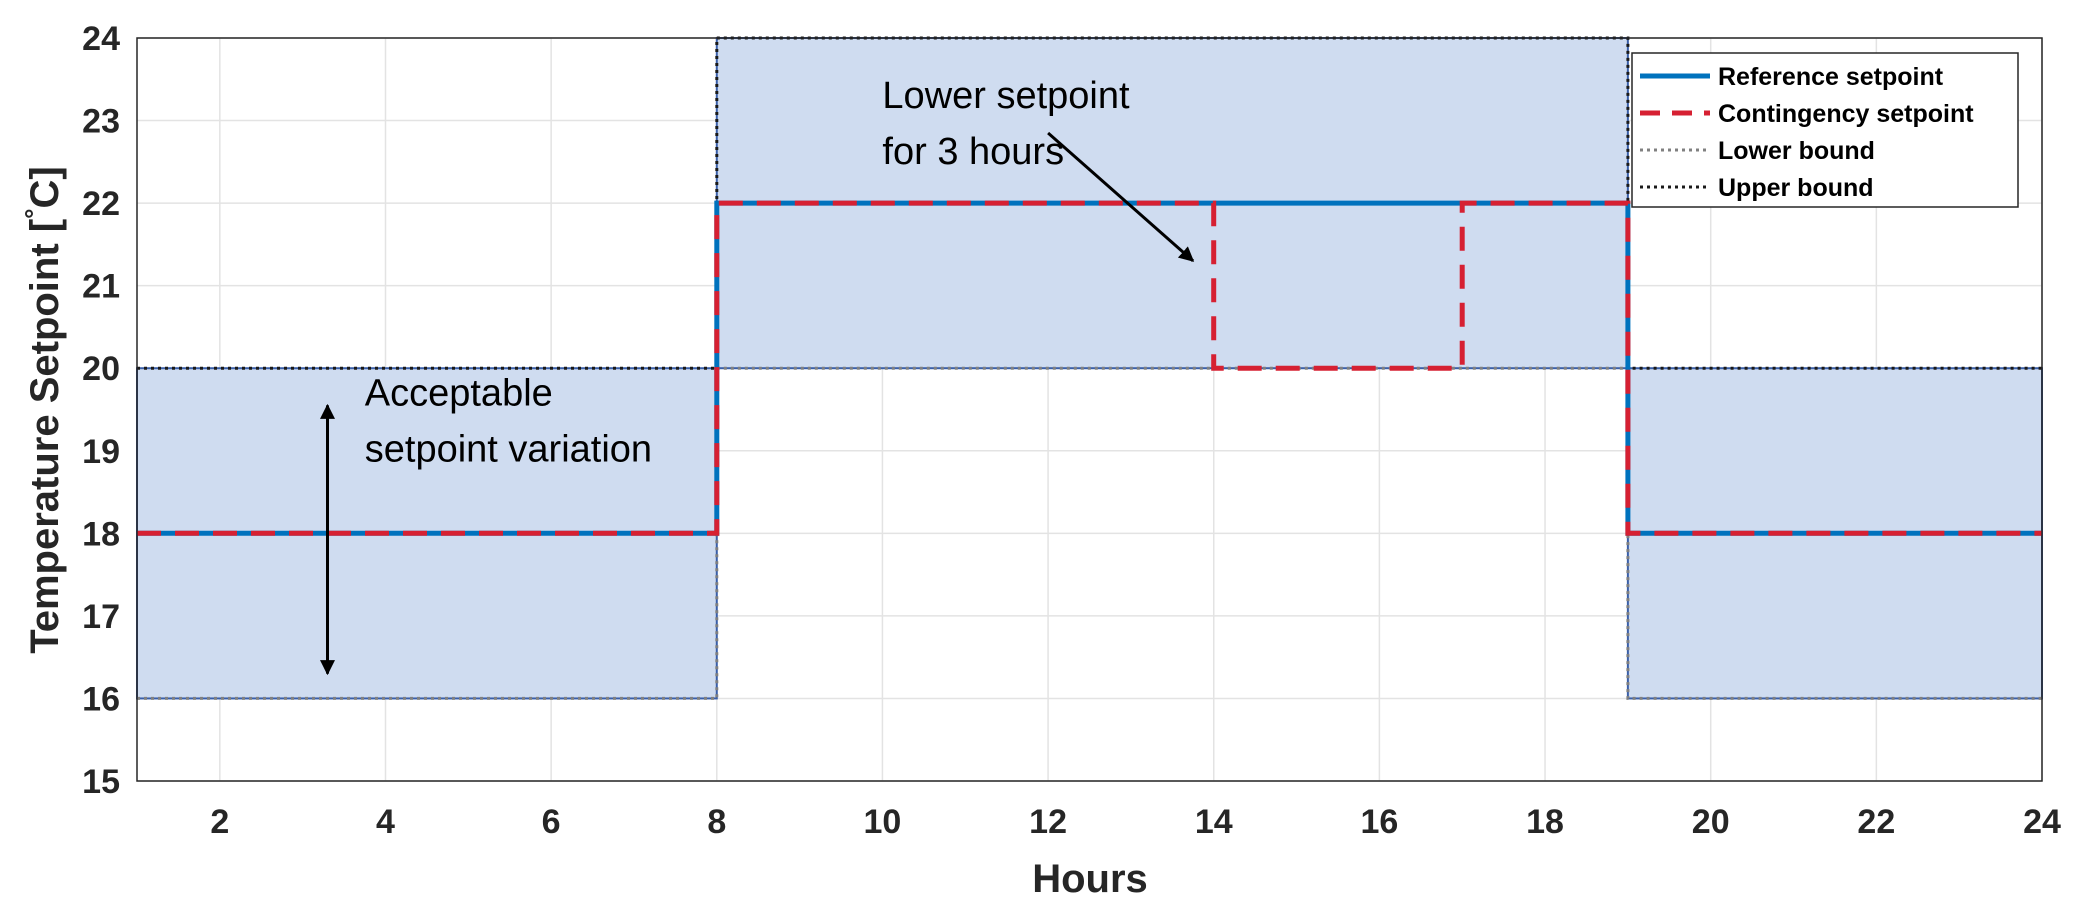  What do you see at coordinates (883, 822) in the screenshot?
I see `x-tick-label: 10` at bounding box center [883, 822].